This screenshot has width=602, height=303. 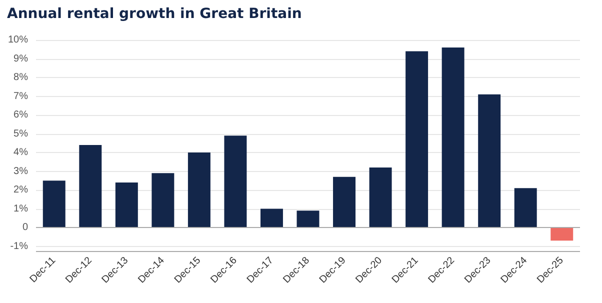 What do you see at coordinates (18, 40) in the screenshot?
I see `y-tick-label: 10%` at bounding box center [18, 40].